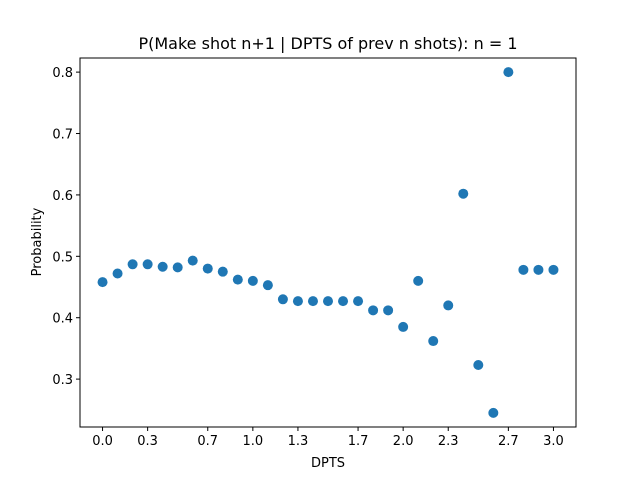 This screenshot has width=640, height=480. Describe the element at coordinates (37, 241) in the screenshot. I see `y-axis-label: Probability` at that location.